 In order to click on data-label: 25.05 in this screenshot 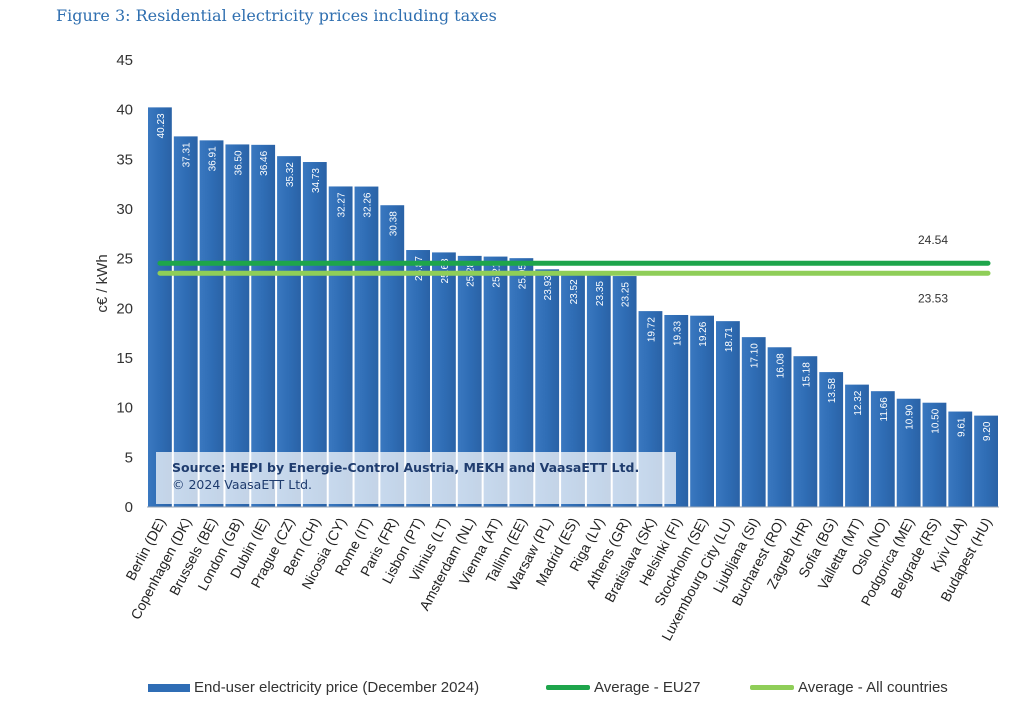, I will do `click(522, 276)`.